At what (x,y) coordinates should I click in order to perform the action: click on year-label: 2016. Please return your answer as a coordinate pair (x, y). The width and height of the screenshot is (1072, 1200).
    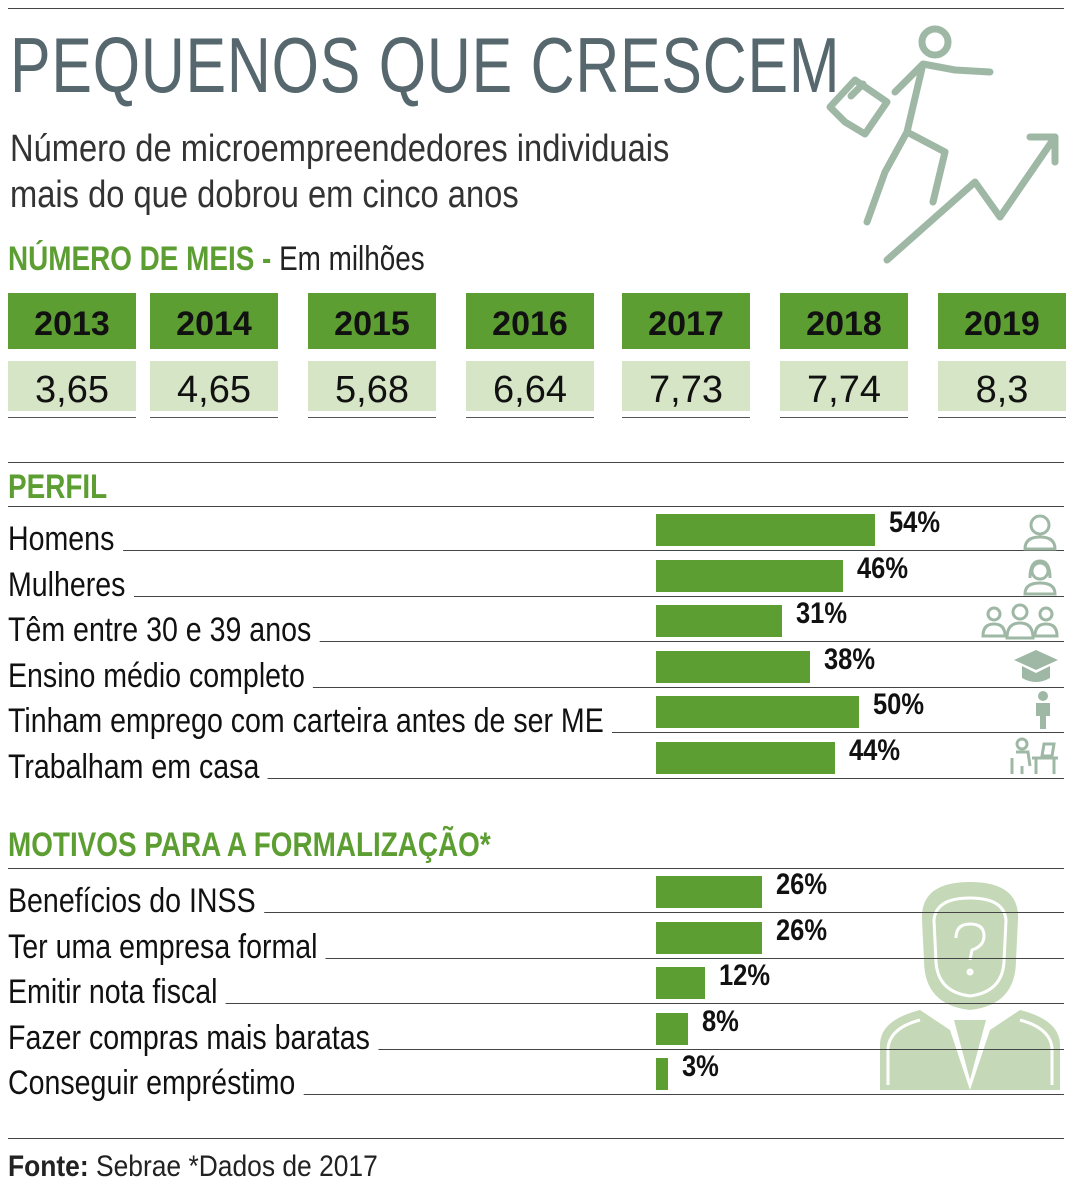
    Looking at the image, I should click on (530, 321).